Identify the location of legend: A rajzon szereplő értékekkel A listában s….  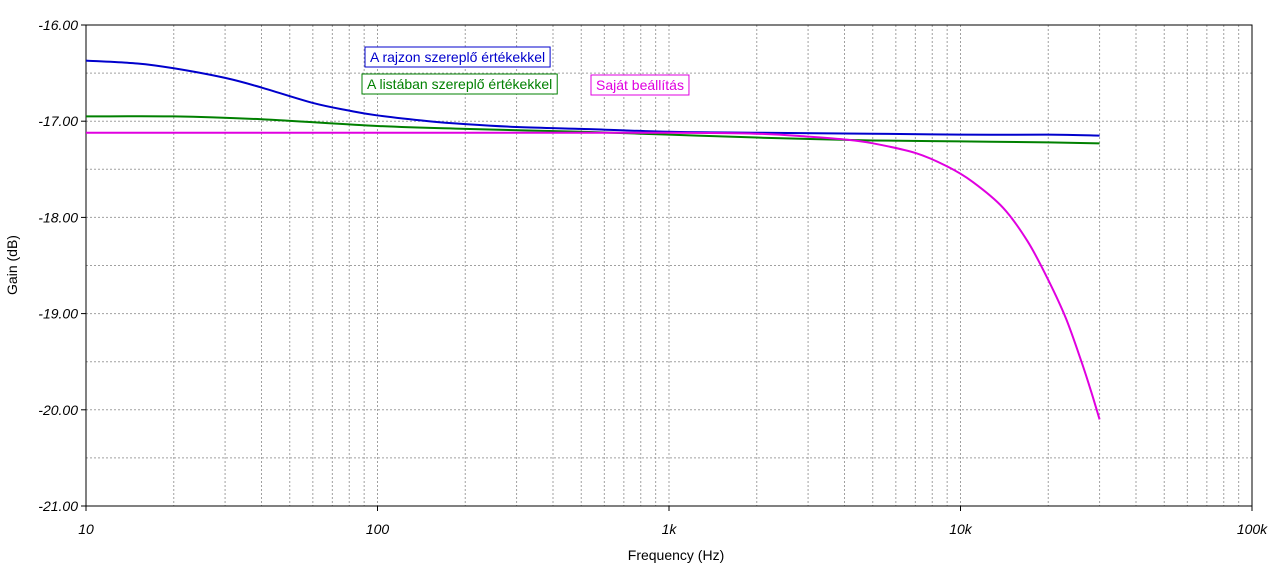
(525, 71).